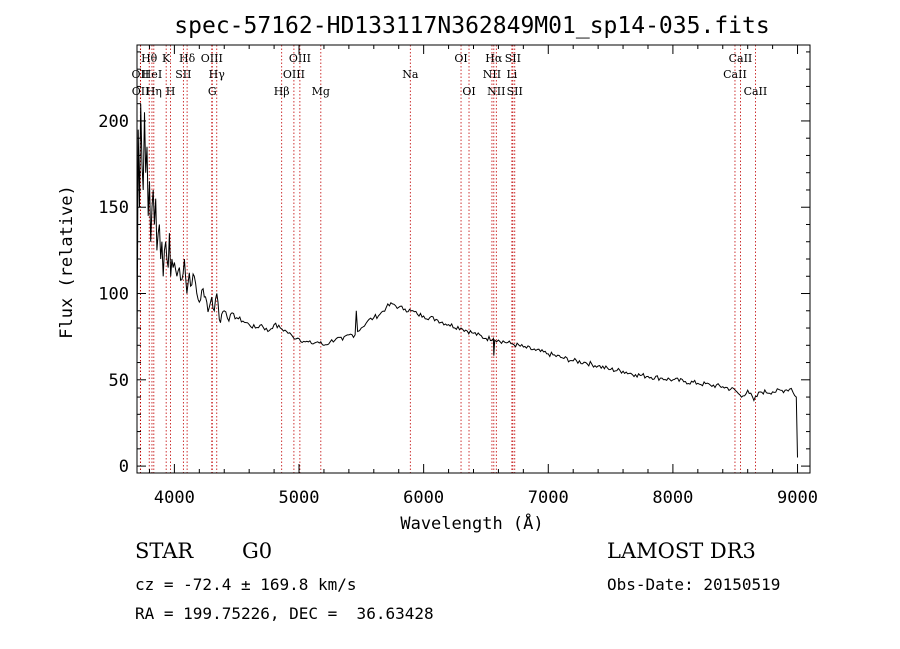 This screenshot has height=649, width=900. What do you see at coordinates (423, 498) in the screenshot?
I see `x-tick-label: 6000` at bounding box center [423, 498].